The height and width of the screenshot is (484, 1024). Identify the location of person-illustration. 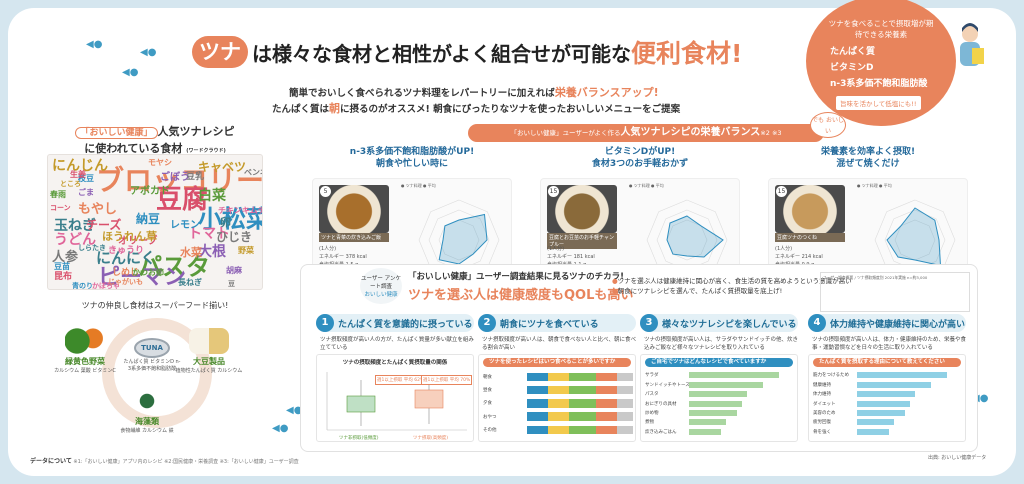
(972, 44).